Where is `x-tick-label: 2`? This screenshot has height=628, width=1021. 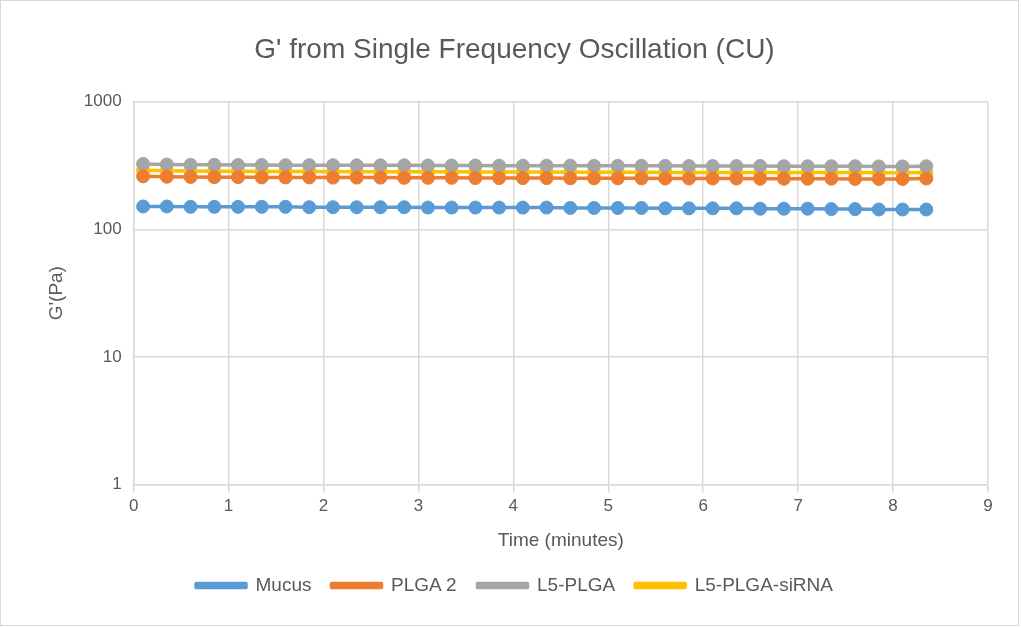
x-tick-label: 2 is located at coordinates (323, 505).